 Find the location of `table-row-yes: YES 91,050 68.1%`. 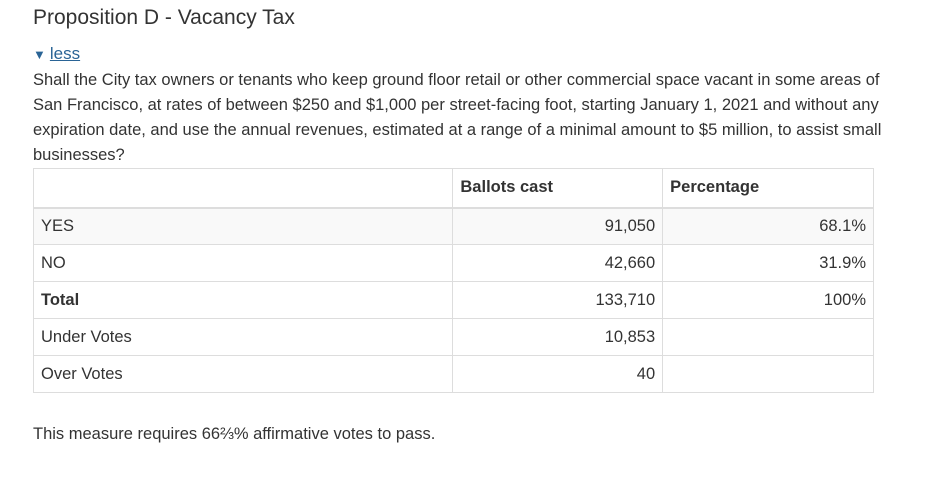

table-row-yes: YES 91,050 68.1% is located at coordinates (453, 226).